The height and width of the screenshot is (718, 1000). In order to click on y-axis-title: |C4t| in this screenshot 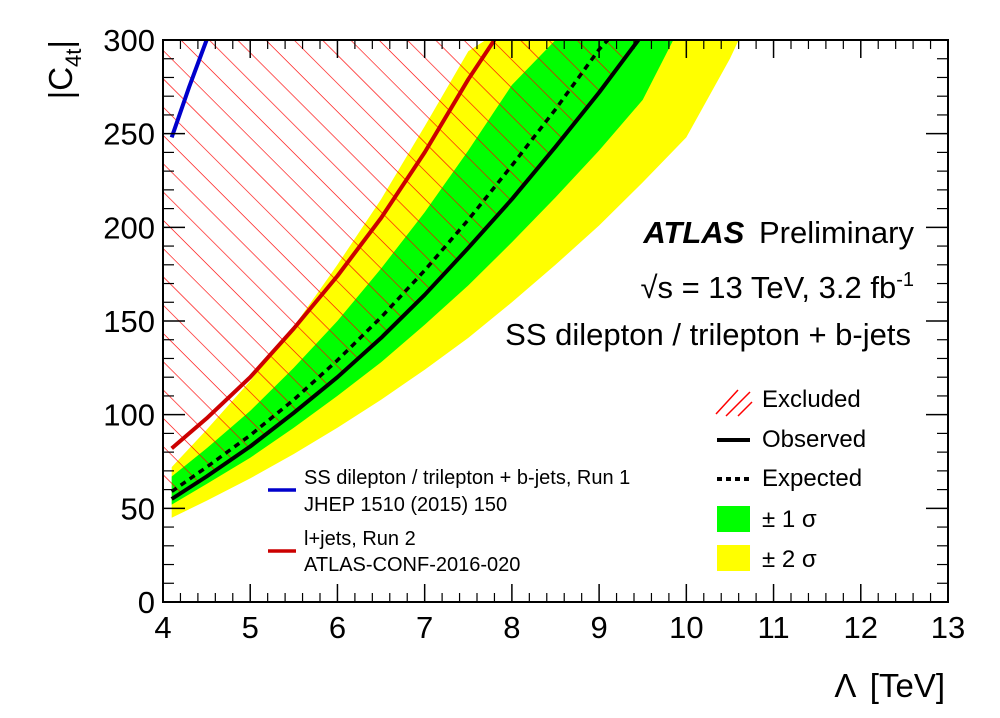, I will do `click(64, 69)`.